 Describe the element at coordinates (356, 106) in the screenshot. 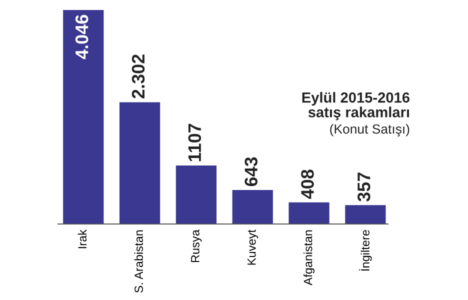

I see `text: Eylül 2015-2016 satış rakamları` at that location.